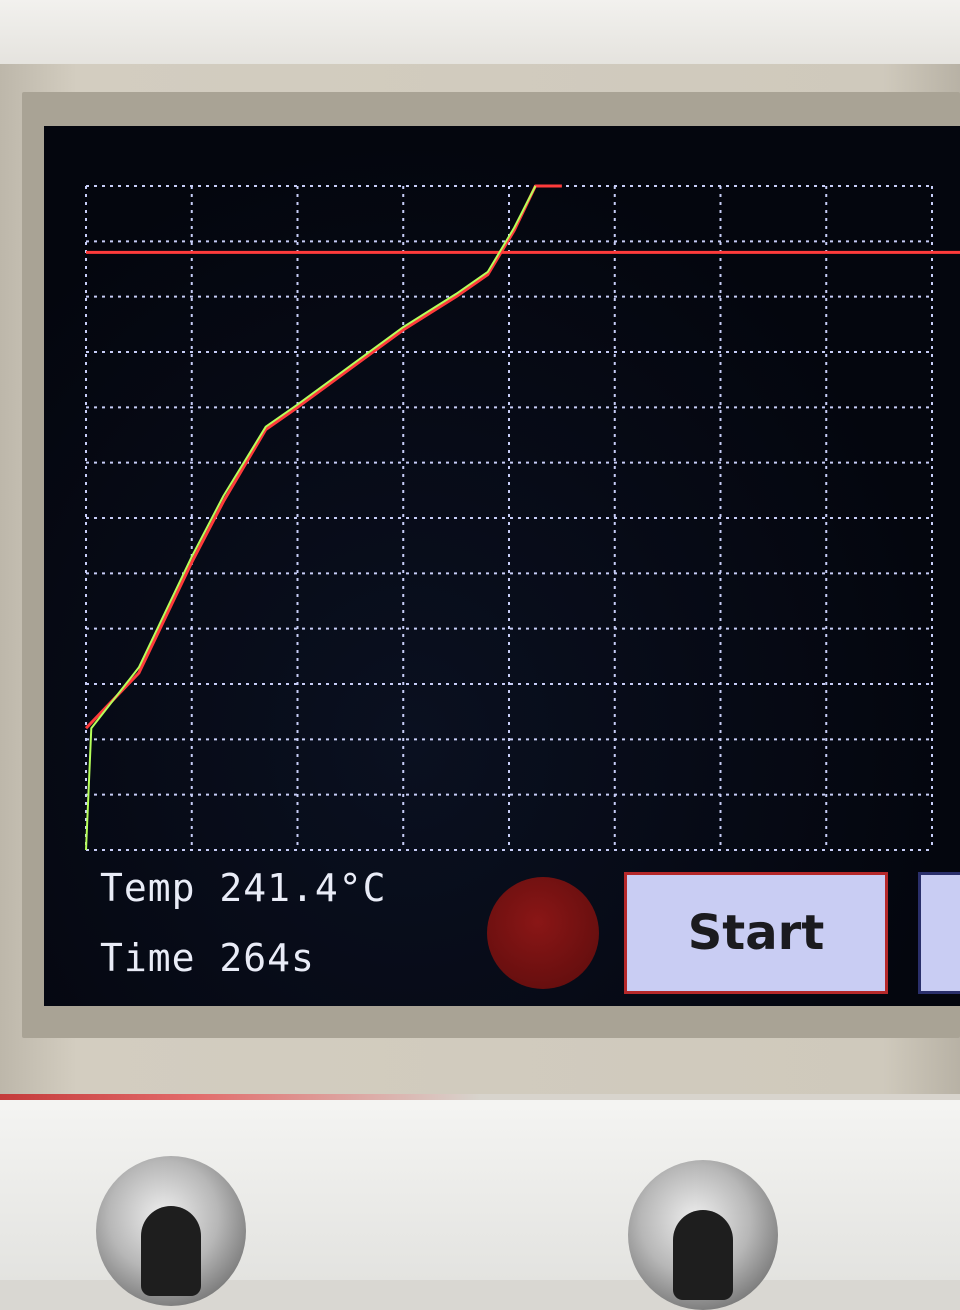  I want to click on pcb-edge, so click(480, 1097).